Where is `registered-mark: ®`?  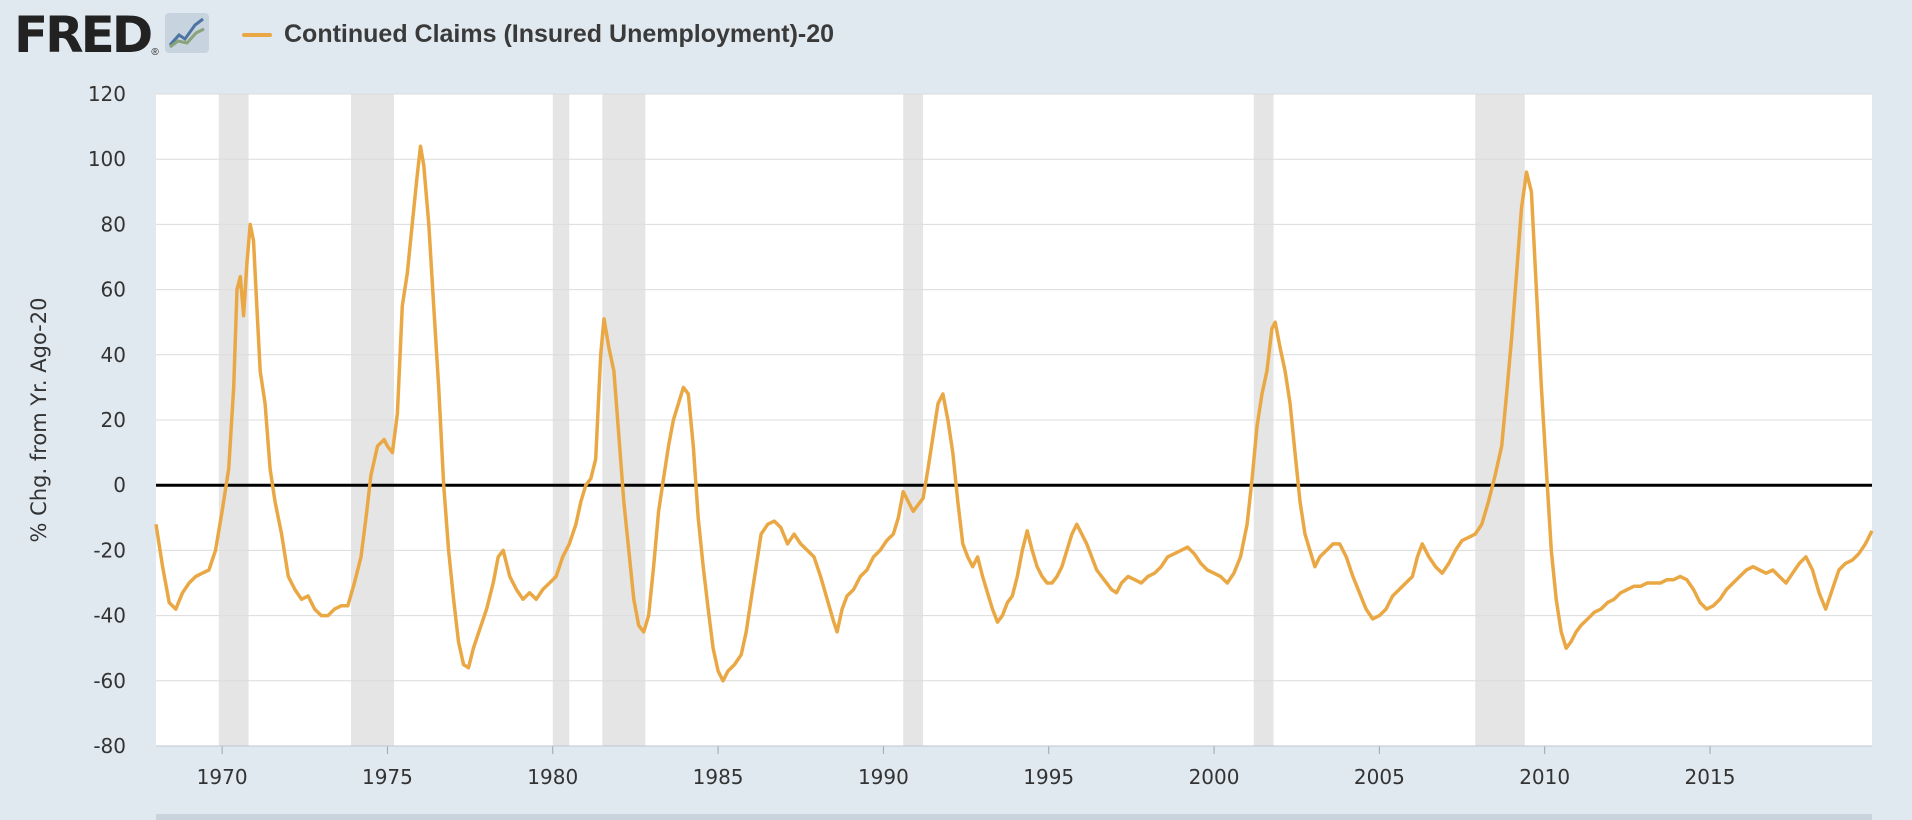 registered-mark: ® is located at coordinates (155, 52).